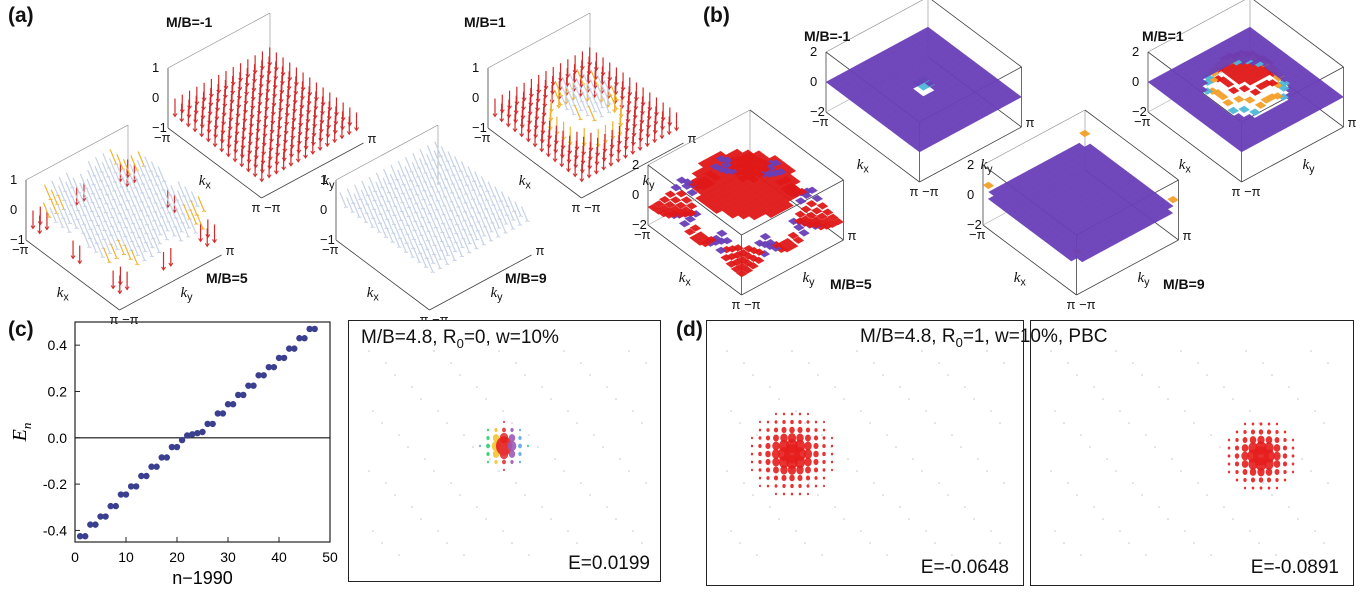 This screenshot has height=593, width=1364. Describe the element at coordinates (476, 97) in the screenshot. I see `z-tick: 0` at that location.